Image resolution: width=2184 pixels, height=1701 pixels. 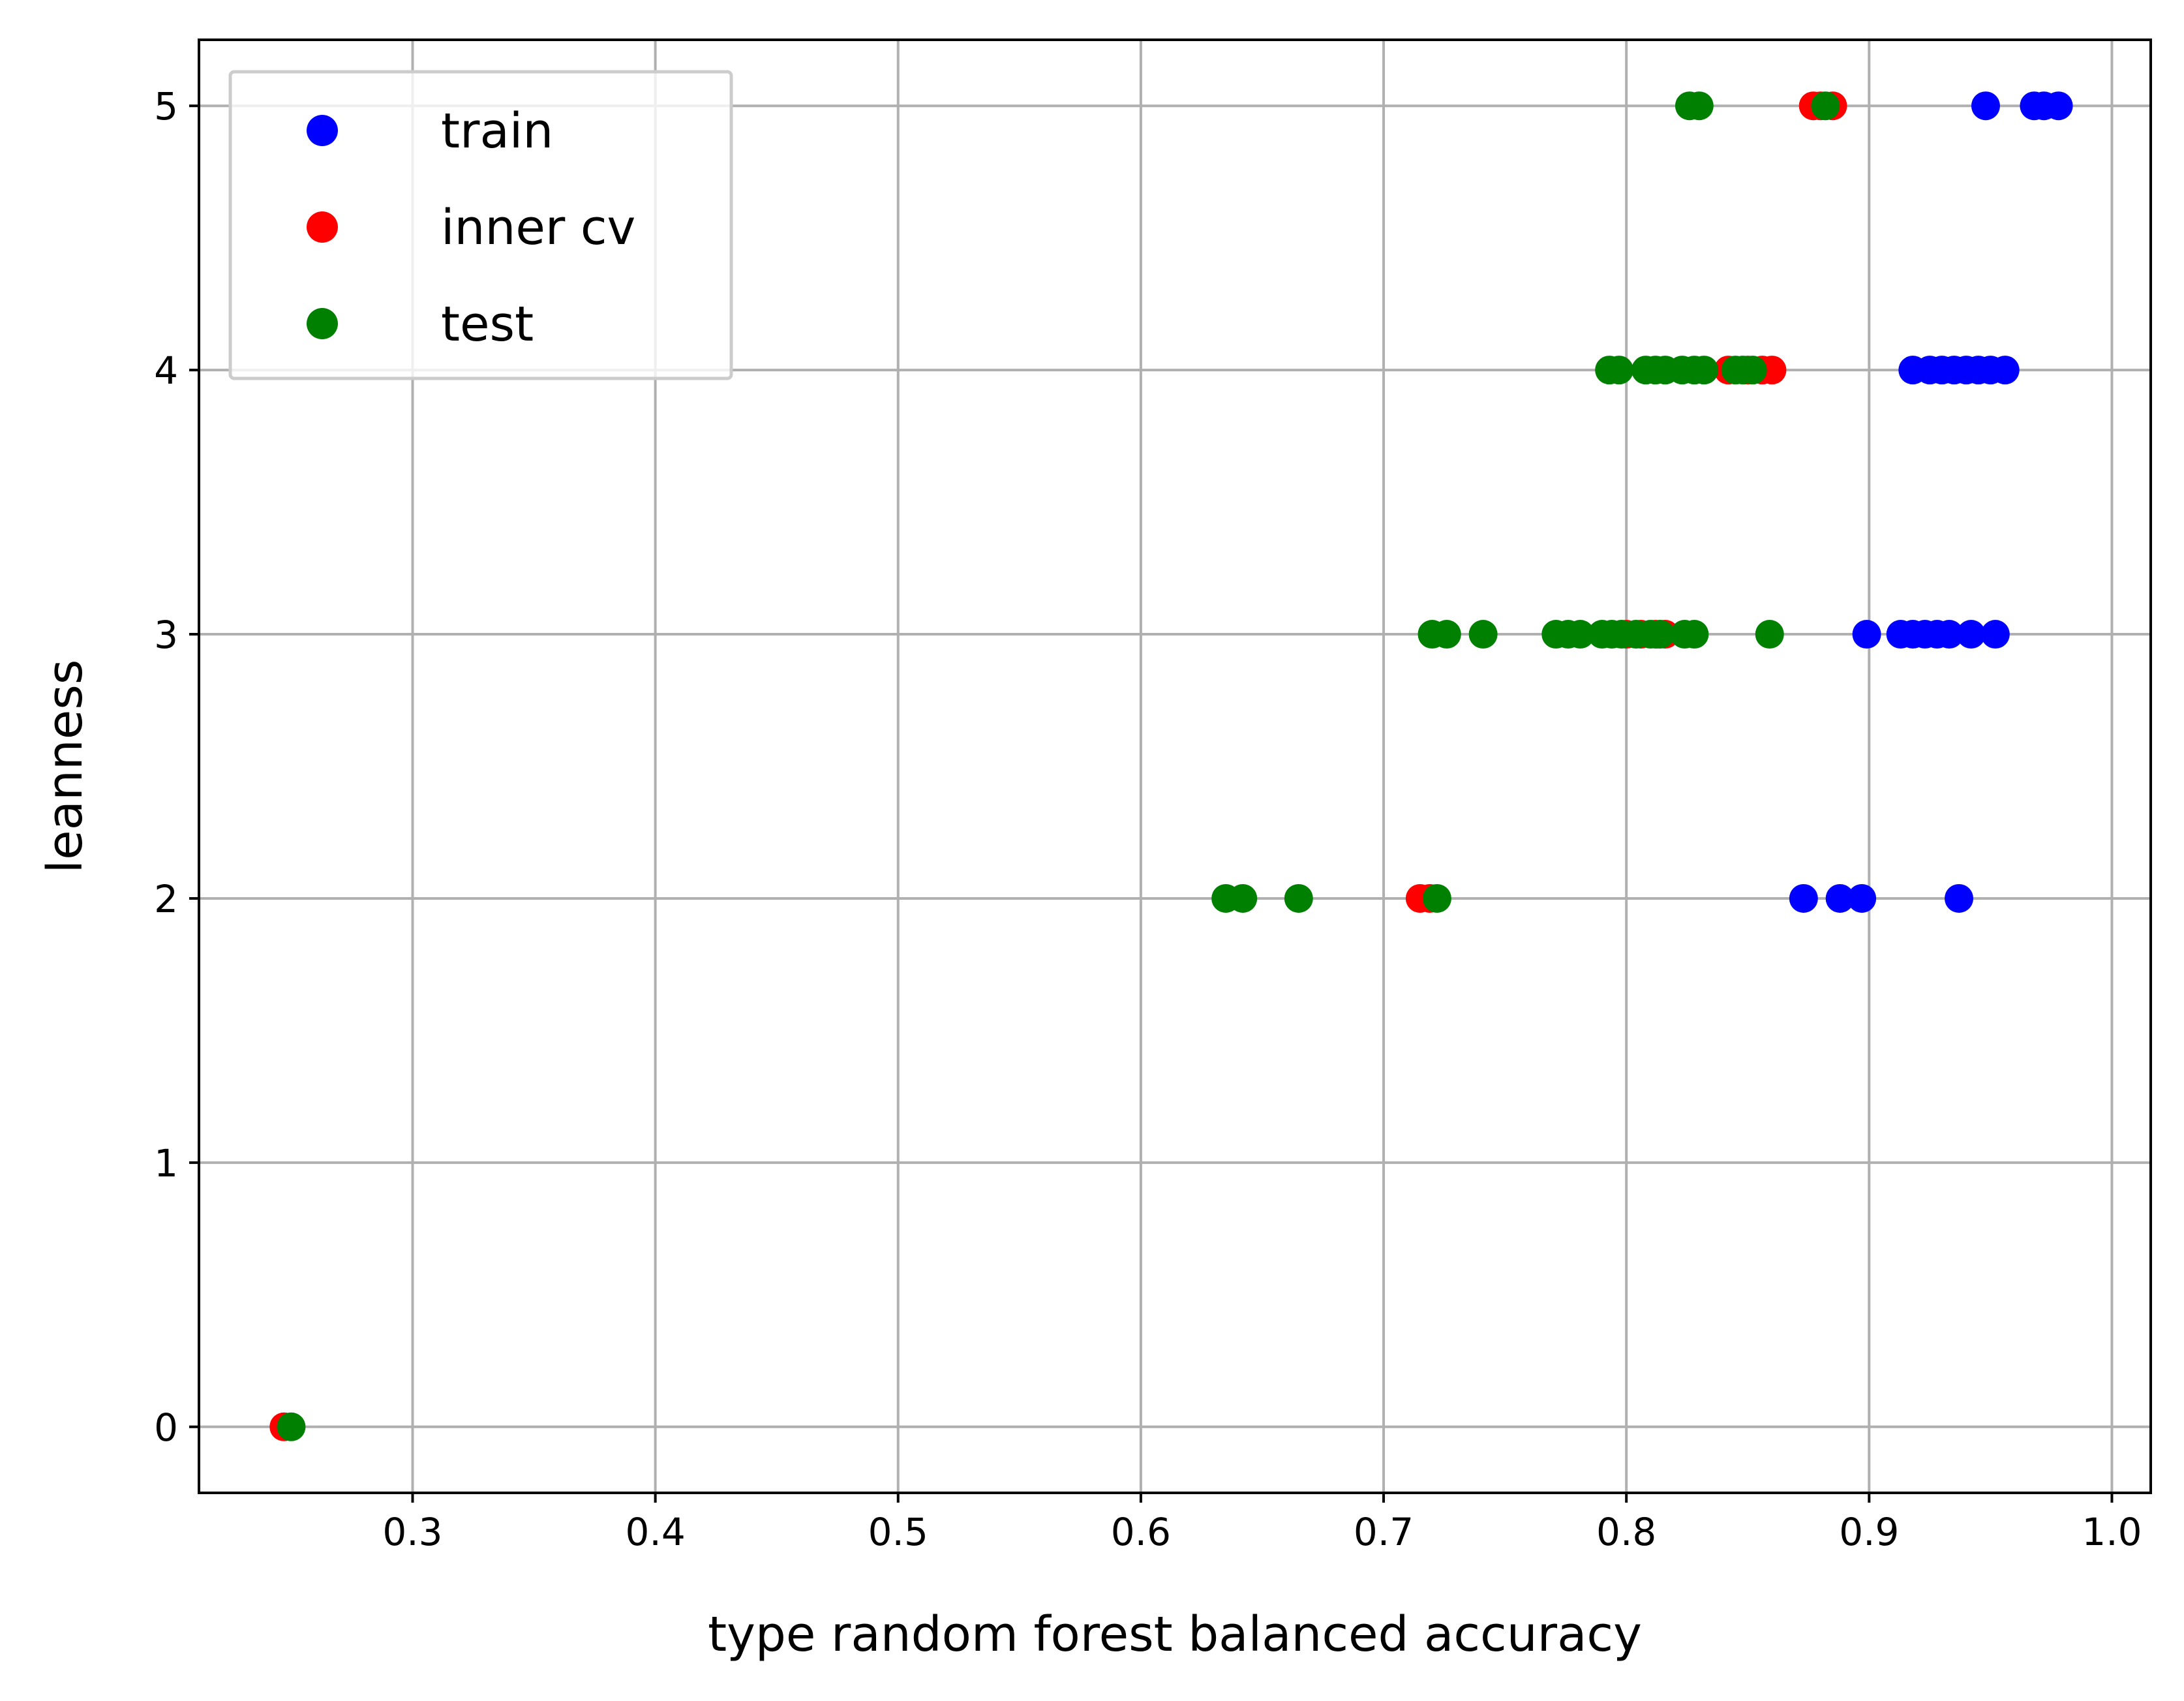 What do you see at coordinates (898, 1532) in the screenshot?
I see `x-tick-label: 0.5` at bounding box center [898, 1532].